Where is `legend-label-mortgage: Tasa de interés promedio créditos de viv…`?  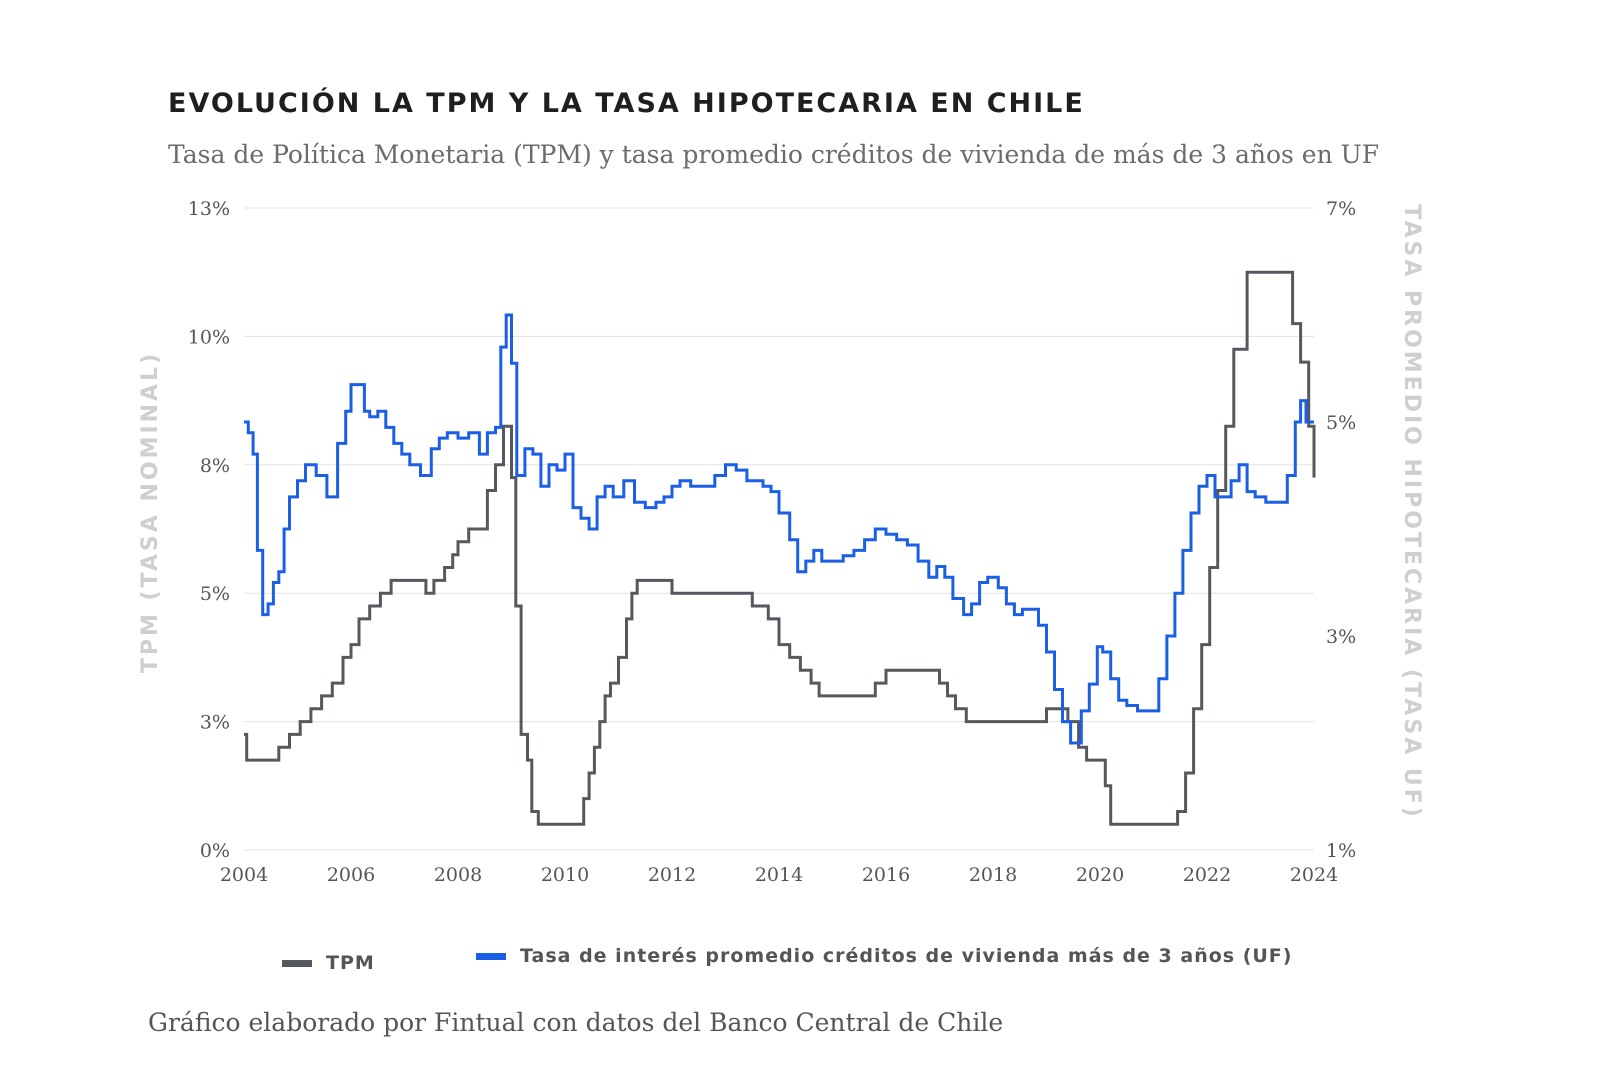
legend-label-mortgage: Tasa de interés promedio créditos de viv… is located at coordinates (906, 956).